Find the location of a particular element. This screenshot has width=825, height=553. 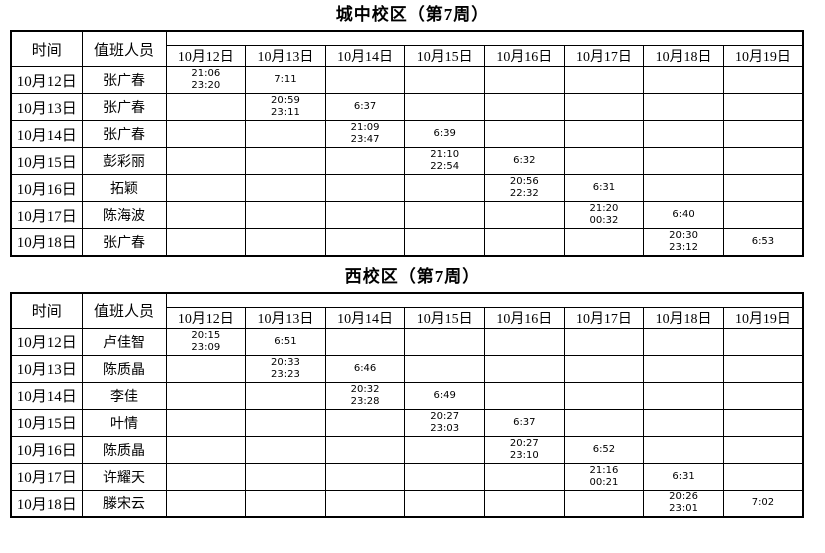

date-column-header: 10月12日 is located at coordinates (206, 317).